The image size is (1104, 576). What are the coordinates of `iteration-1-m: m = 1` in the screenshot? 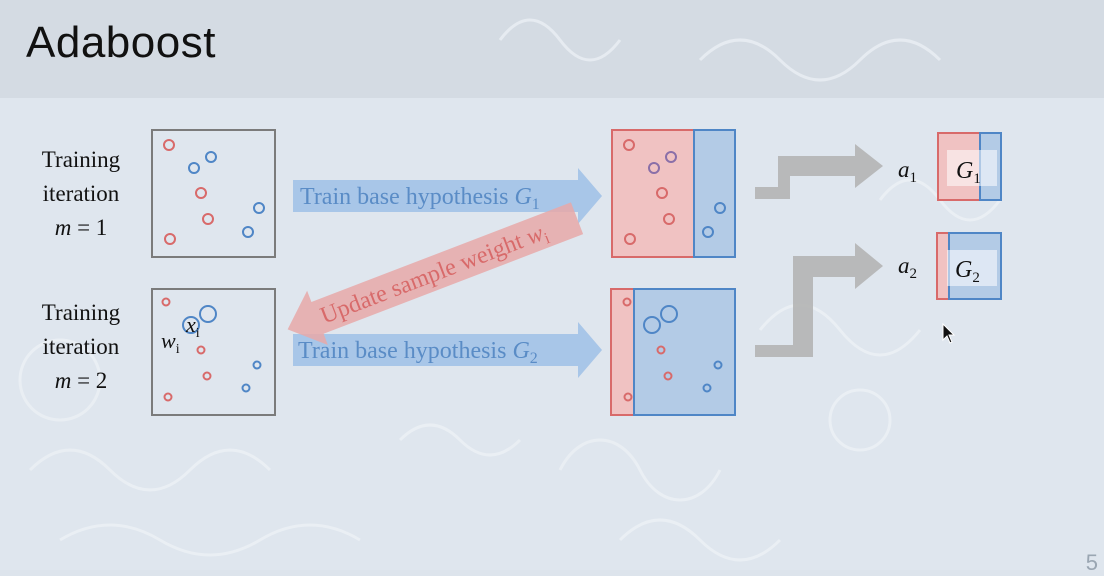 It's located at (81, 227).